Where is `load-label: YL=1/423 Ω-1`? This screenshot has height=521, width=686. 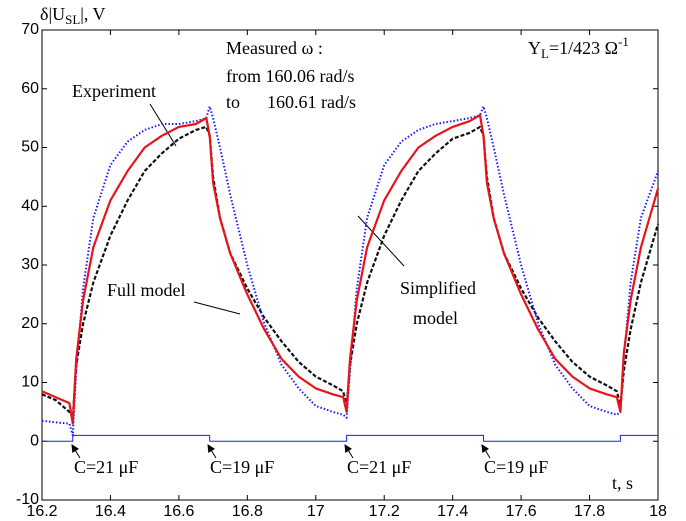 load-label: YL=1/423 Ω-1 is located at coordinates (578, 47).